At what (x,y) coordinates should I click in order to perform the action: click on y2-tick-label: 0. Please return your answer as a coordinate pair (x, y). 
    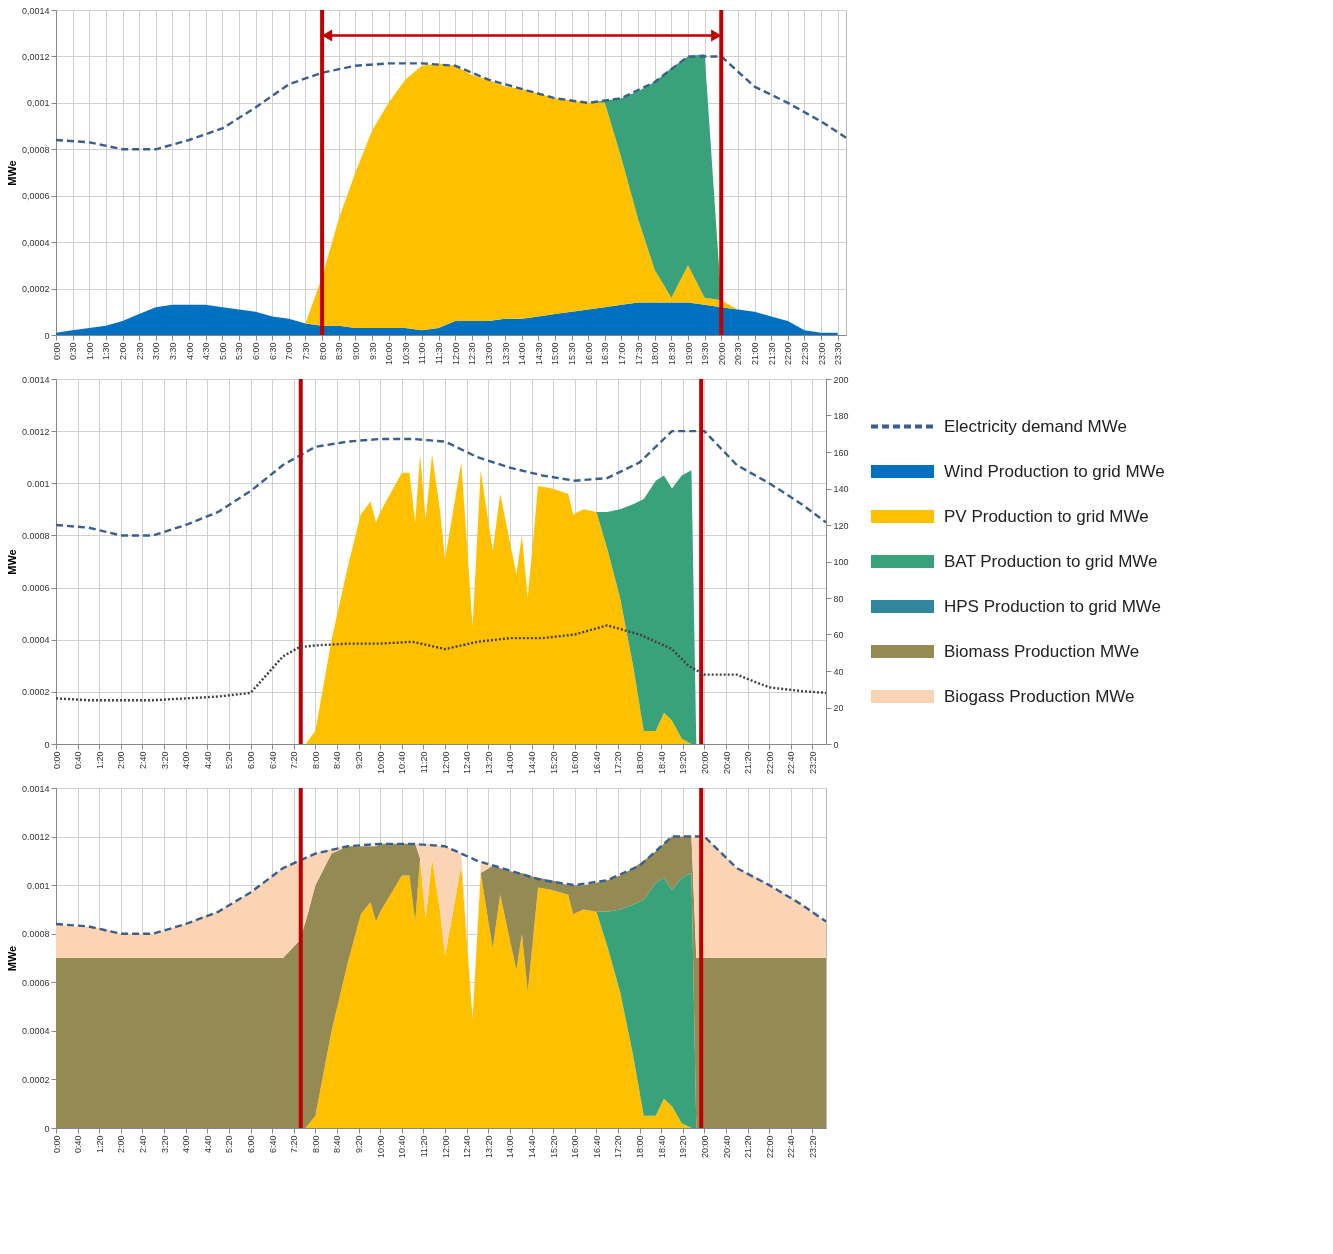
    Looking at the image, I should click on (836, 744).